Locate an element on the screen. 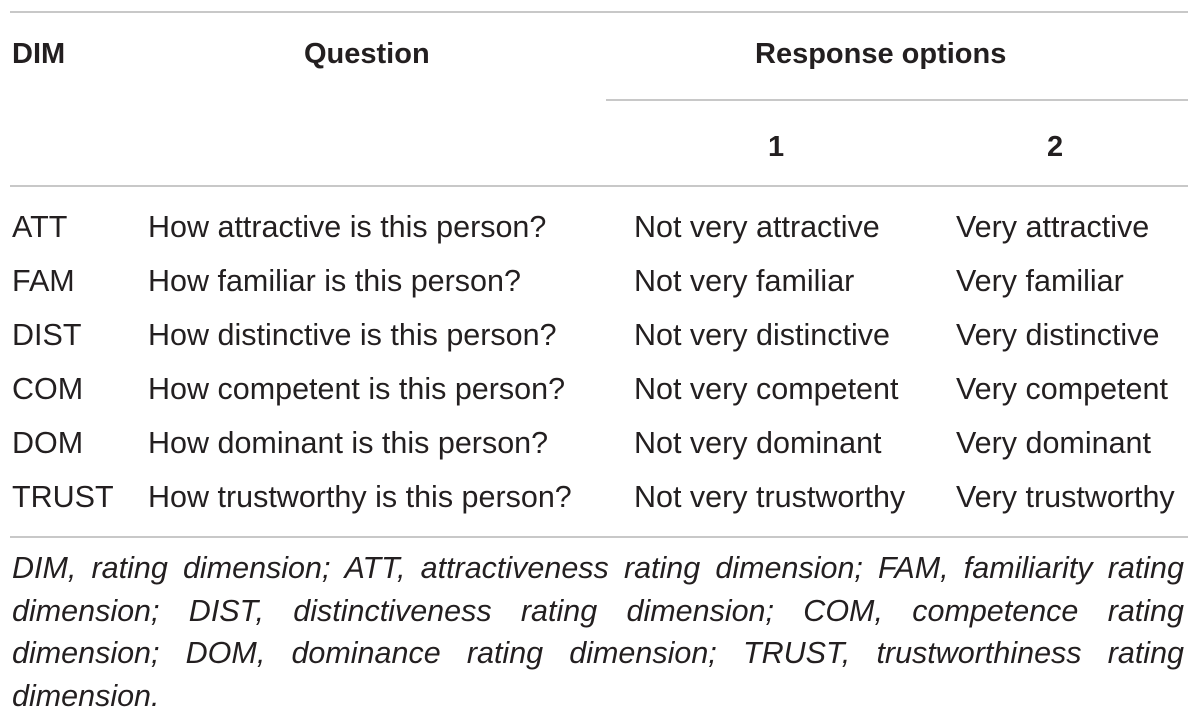  cell-dim: TRUST is located at coordinates (63, 497).